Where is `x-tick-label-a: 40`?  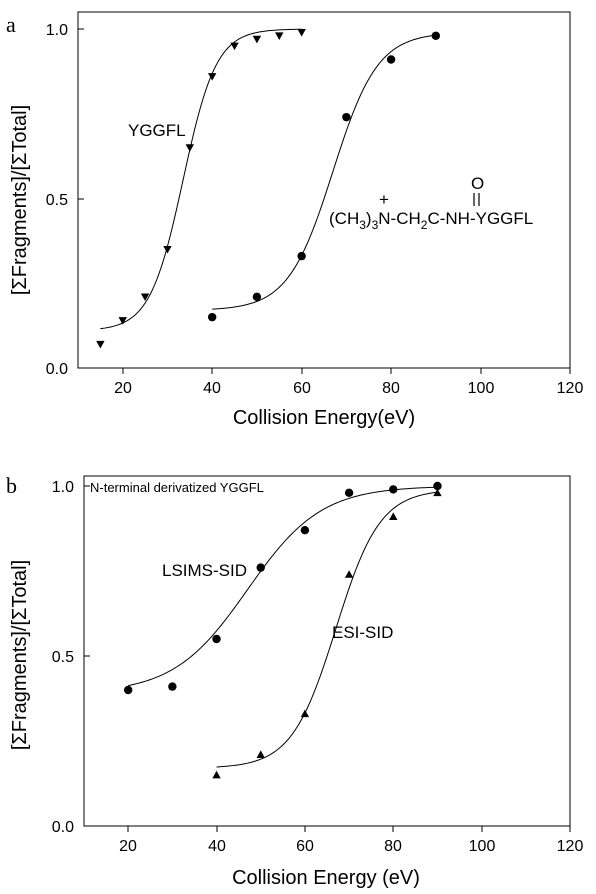
x-tick-label-a: 40 is located at coordinates (212, 388).